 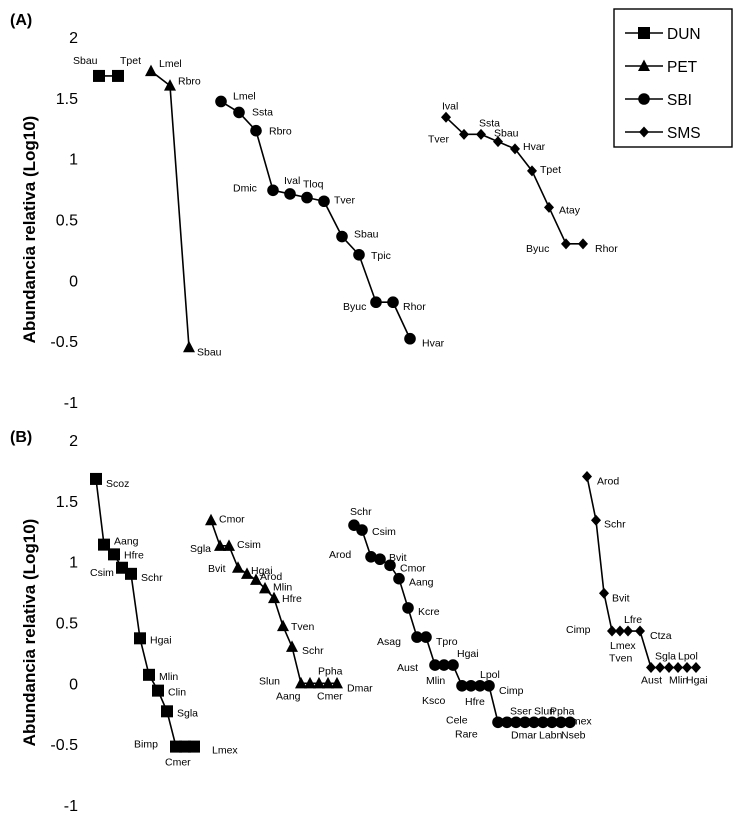 What do you see at coordinates (521, 711) in the screenshot?
I see `data-label: Sser` at bounding box center [521, 711].